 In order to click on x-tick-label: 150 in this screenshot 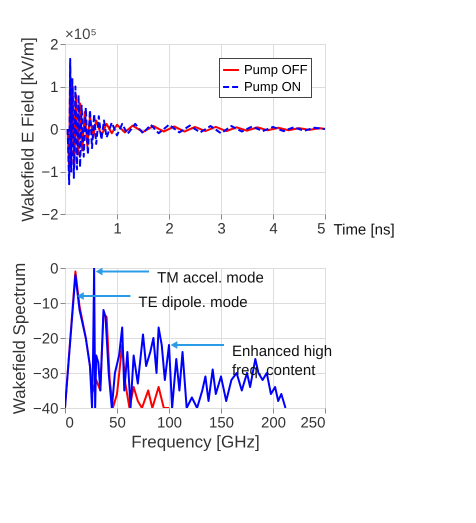, I will do `click(221, 423)`.